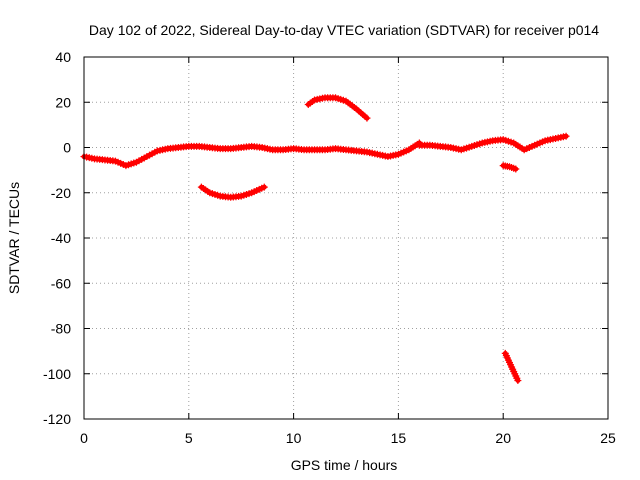 The image size is (640, 480). What do you see at coordinates (294, 438) in the screenshot?
I see `x-tick-label: 10` at bounding box center [294, 438].